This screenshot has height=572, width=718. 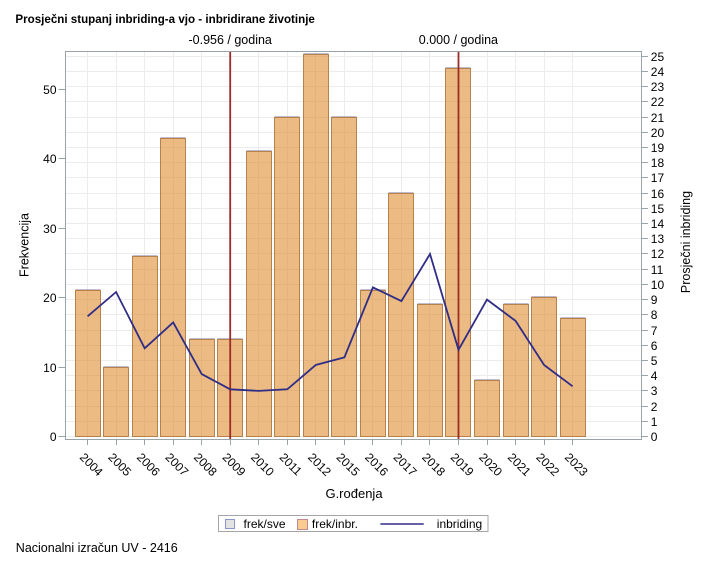 I want to click on svg-text: 4, so click(x=654, y=376).